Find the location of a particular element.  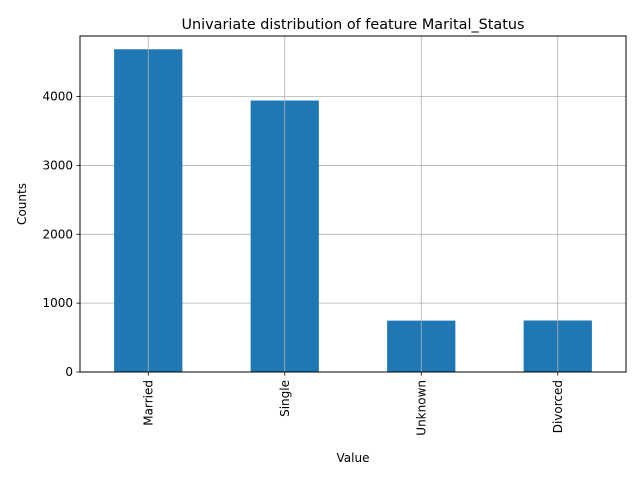

y-axis-label: Counts is located at coordinates (22, 204).